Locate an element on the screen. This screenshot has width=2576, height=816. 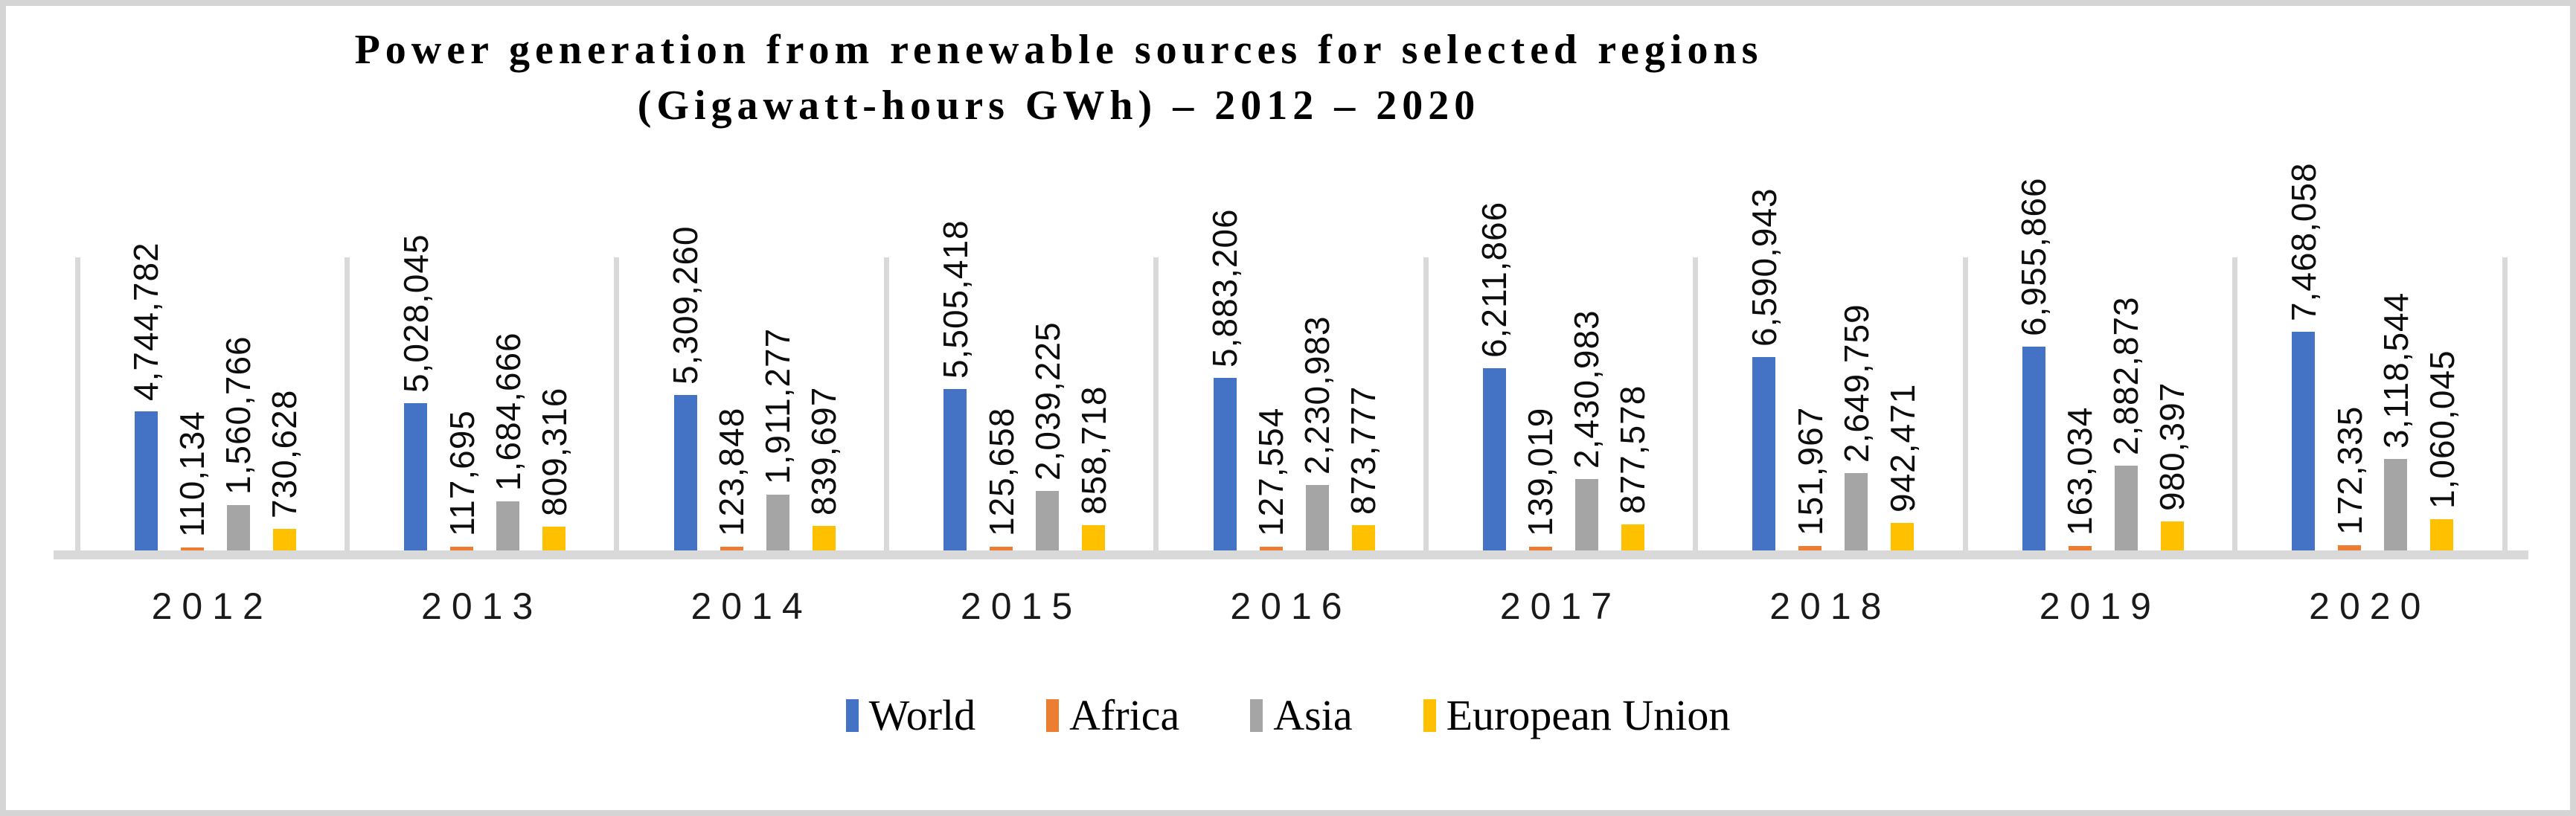
data-label-asia-2020: 3,118,544 is located at coordinates (2395, 371).